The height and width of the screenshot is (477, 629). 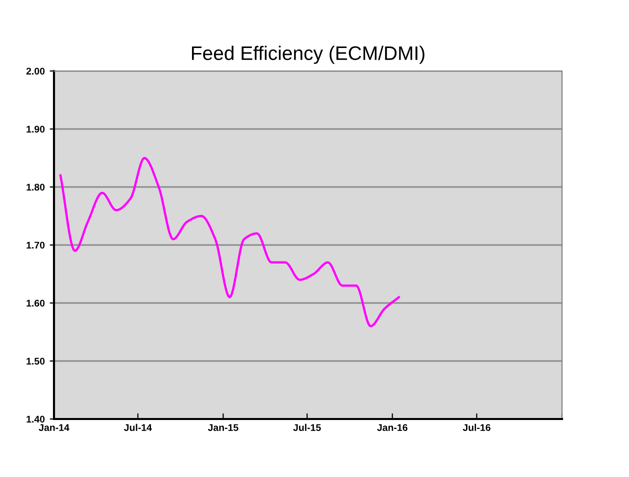 What do you see at coordinates (392, 427) in the screenshot?
I see `x-tick-label: Jan-16` at bounding box center [392, 427].